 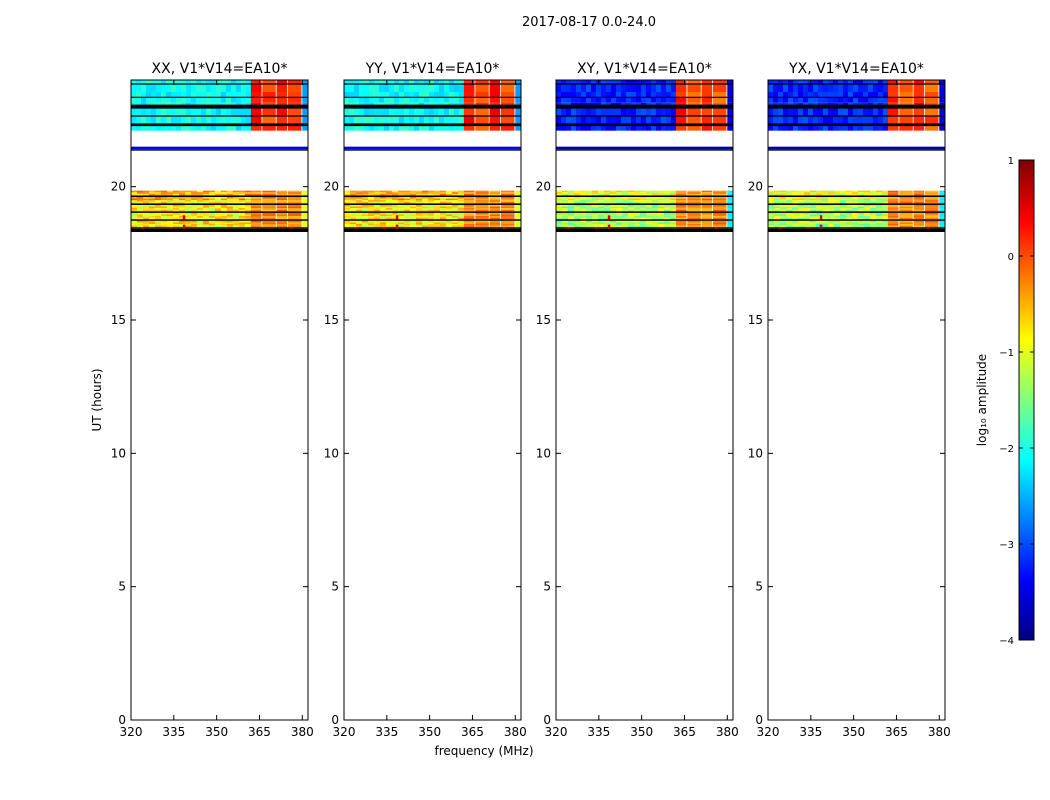 I want to click on colorbar-tick-label: −2, so click(x=1006, y=449).